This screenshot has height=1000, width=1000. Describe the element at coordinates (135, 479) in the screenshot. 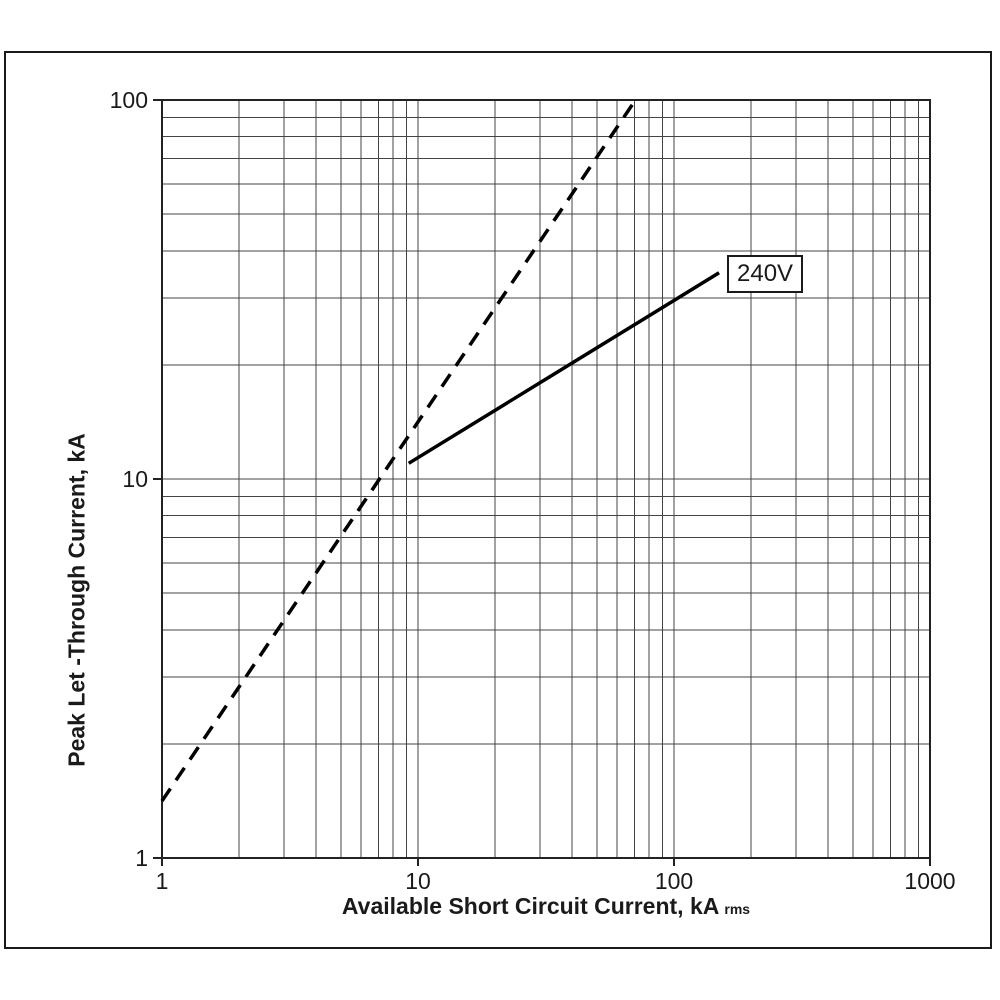

I see `y-tick-label: 10` at that location.